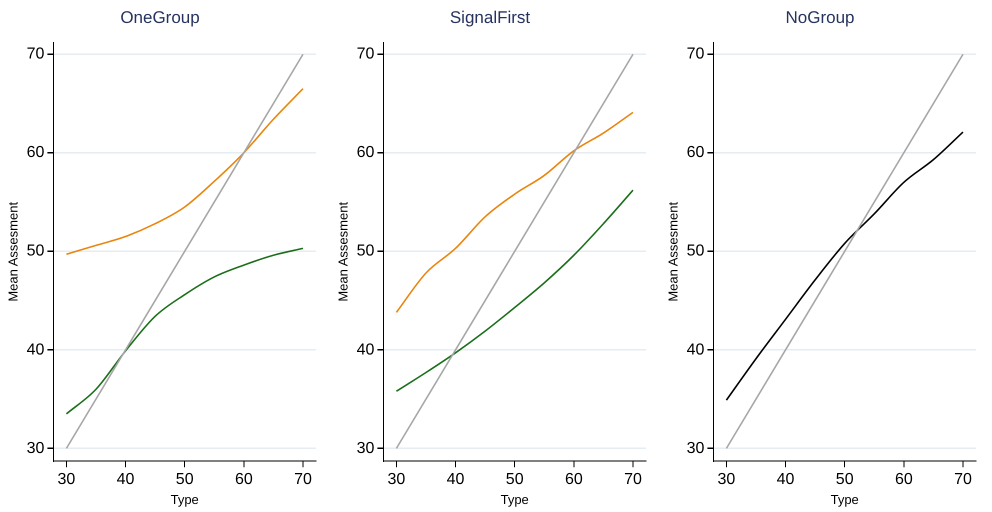 This screenshot has height=512, width=992. What do you see at coordinates (820, 17) in the screenshot?
I see `chart-title: NoGroup` at bounding box center [820, 17].